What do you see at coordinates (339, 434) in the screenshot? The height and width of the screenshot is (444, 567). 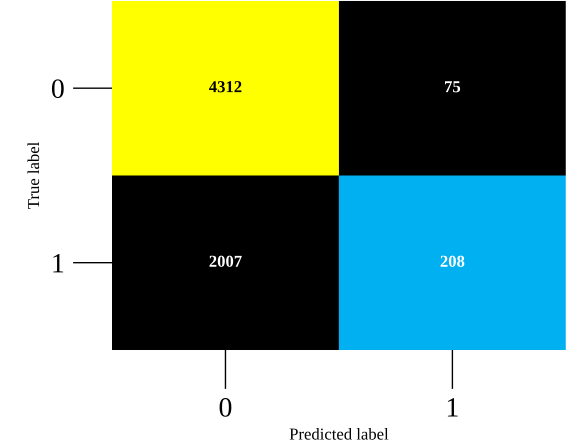 I see `x-axis-title: Predicted label` at bounding box center [339, 434].